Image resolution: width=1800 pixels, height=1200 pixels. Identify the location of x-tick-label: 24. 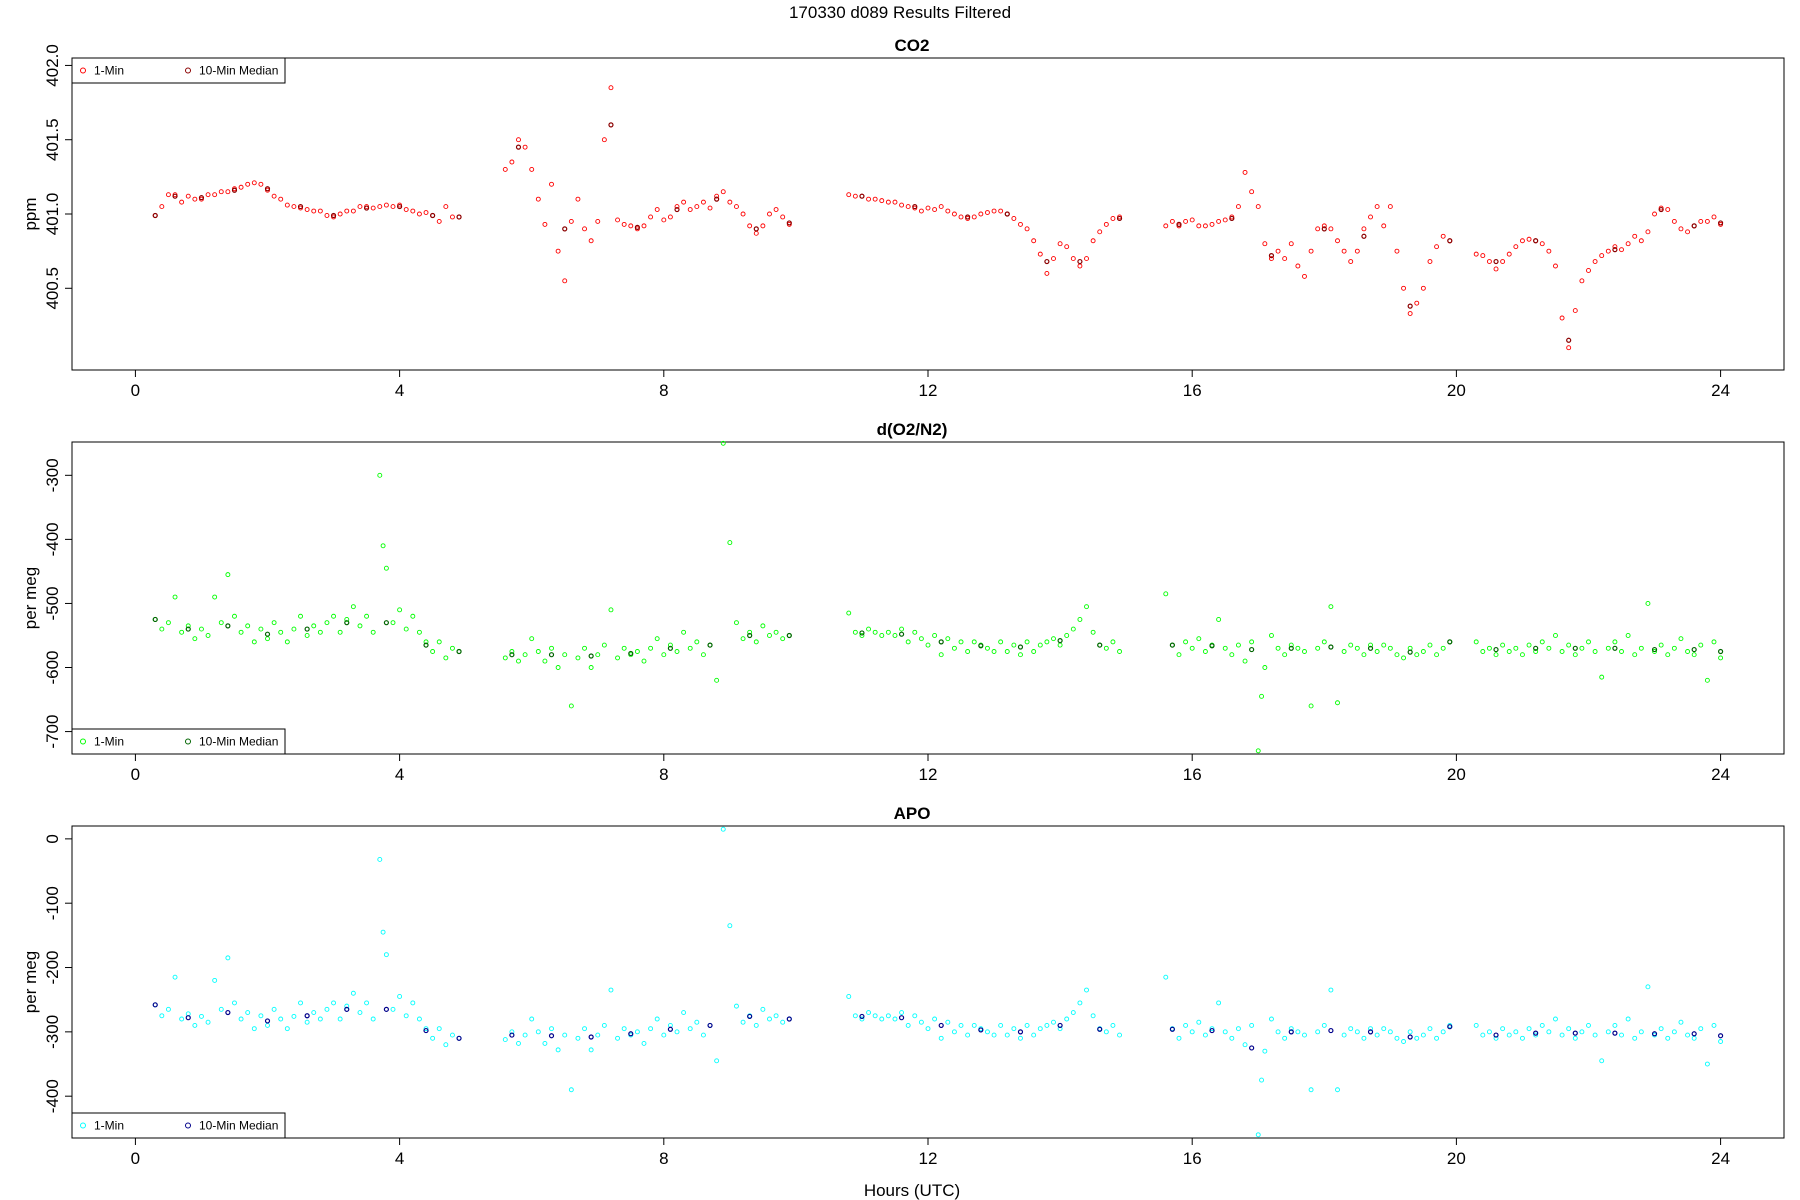
(1720, 390).